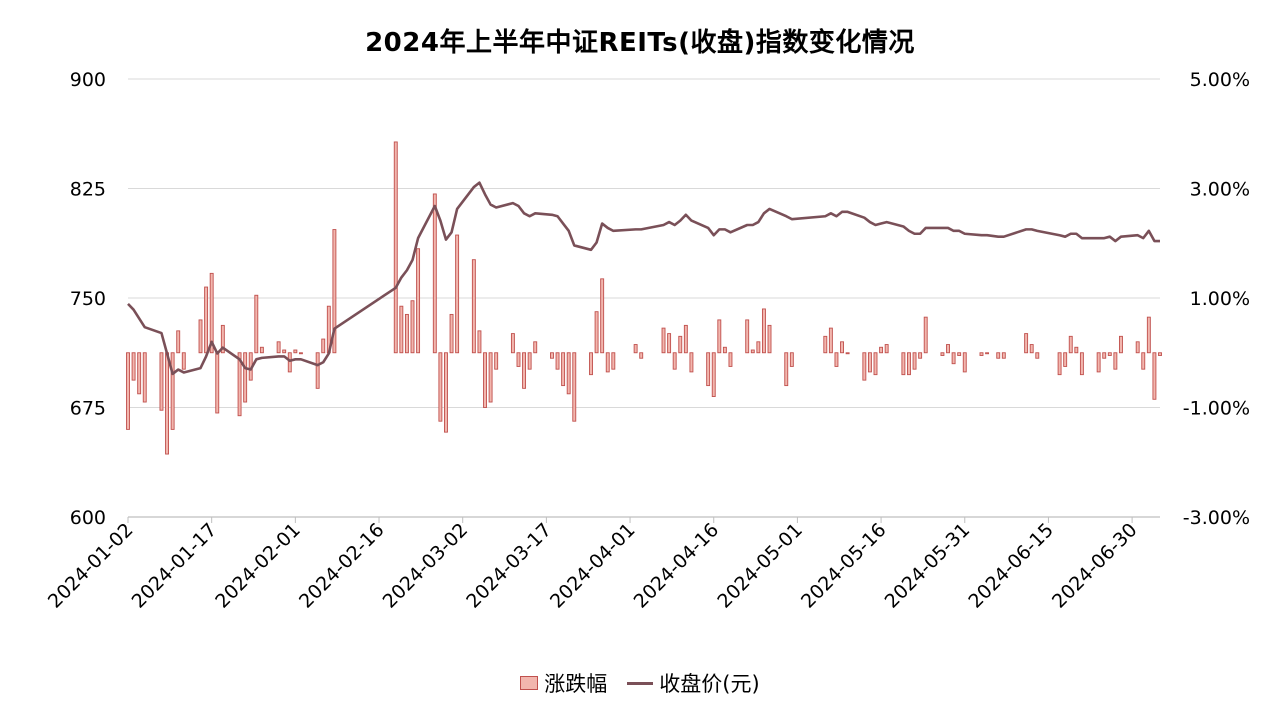  Describe the element at coordinates (1011, 566) in the screenshot. I see `x-tick-label: 2024-06-15` at that location.